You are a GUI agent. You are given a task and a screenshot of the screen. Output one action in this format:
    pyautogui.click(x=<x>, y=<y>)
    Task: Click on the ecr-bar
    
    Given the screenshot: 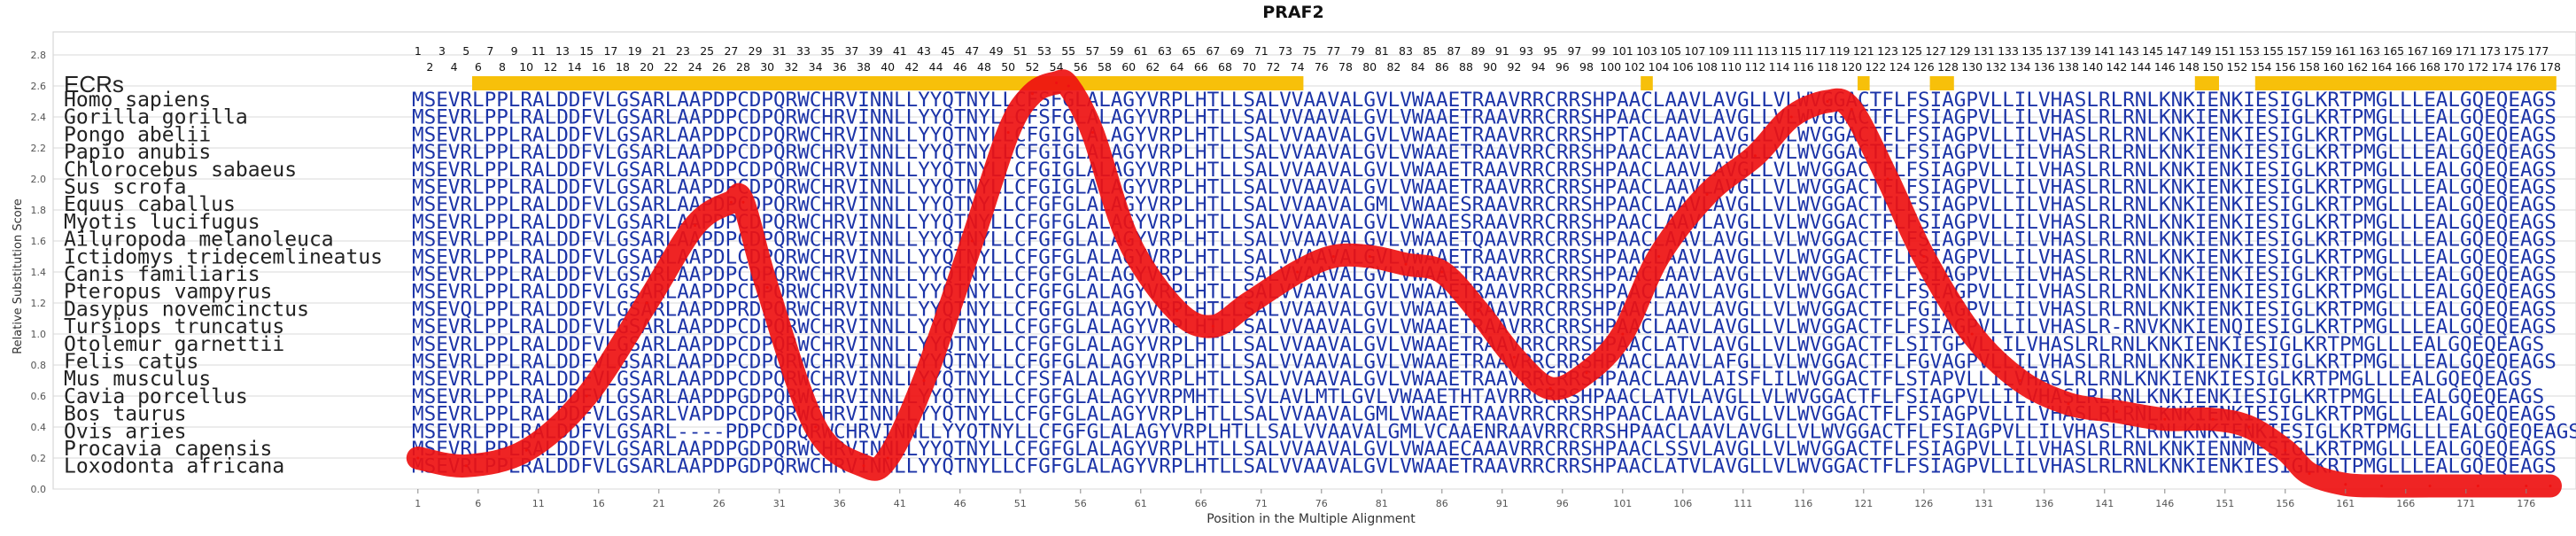 What is the action you would take?
    pyautogui.click(x=888, y=83)
    